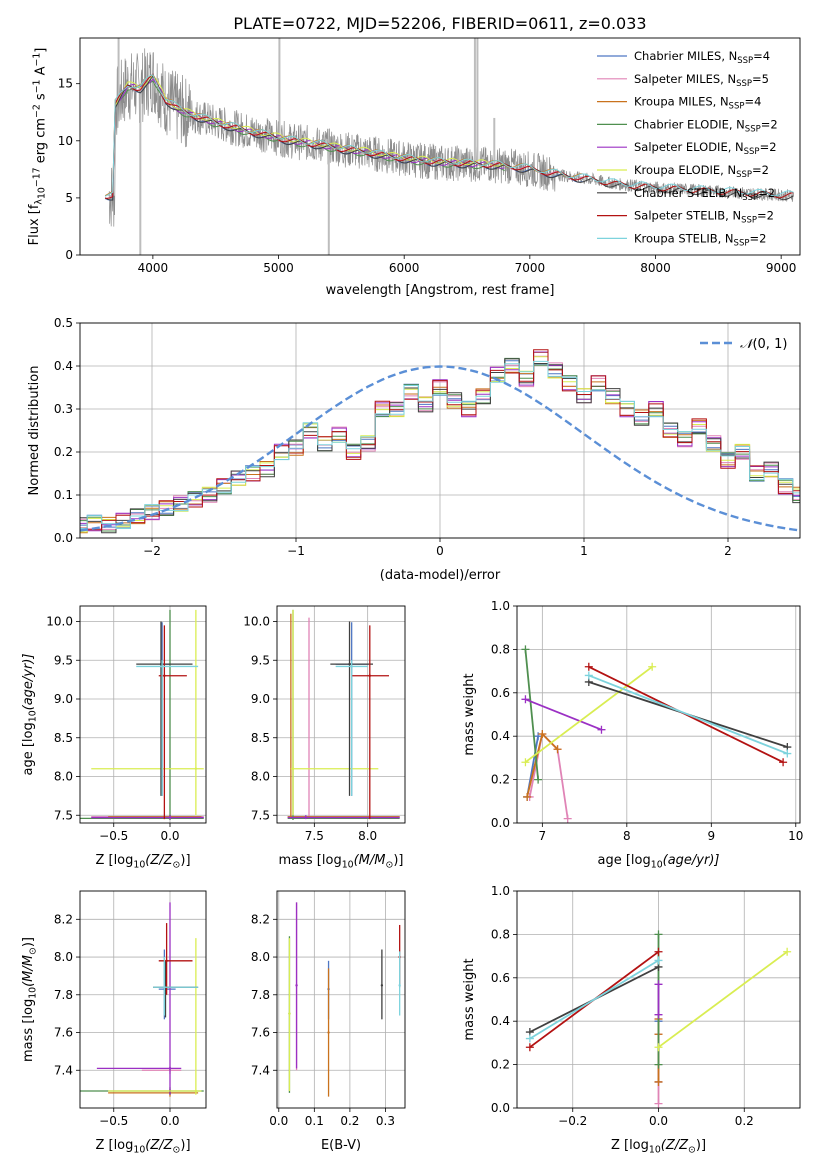  I want to click on model-line, so click(309, 120).